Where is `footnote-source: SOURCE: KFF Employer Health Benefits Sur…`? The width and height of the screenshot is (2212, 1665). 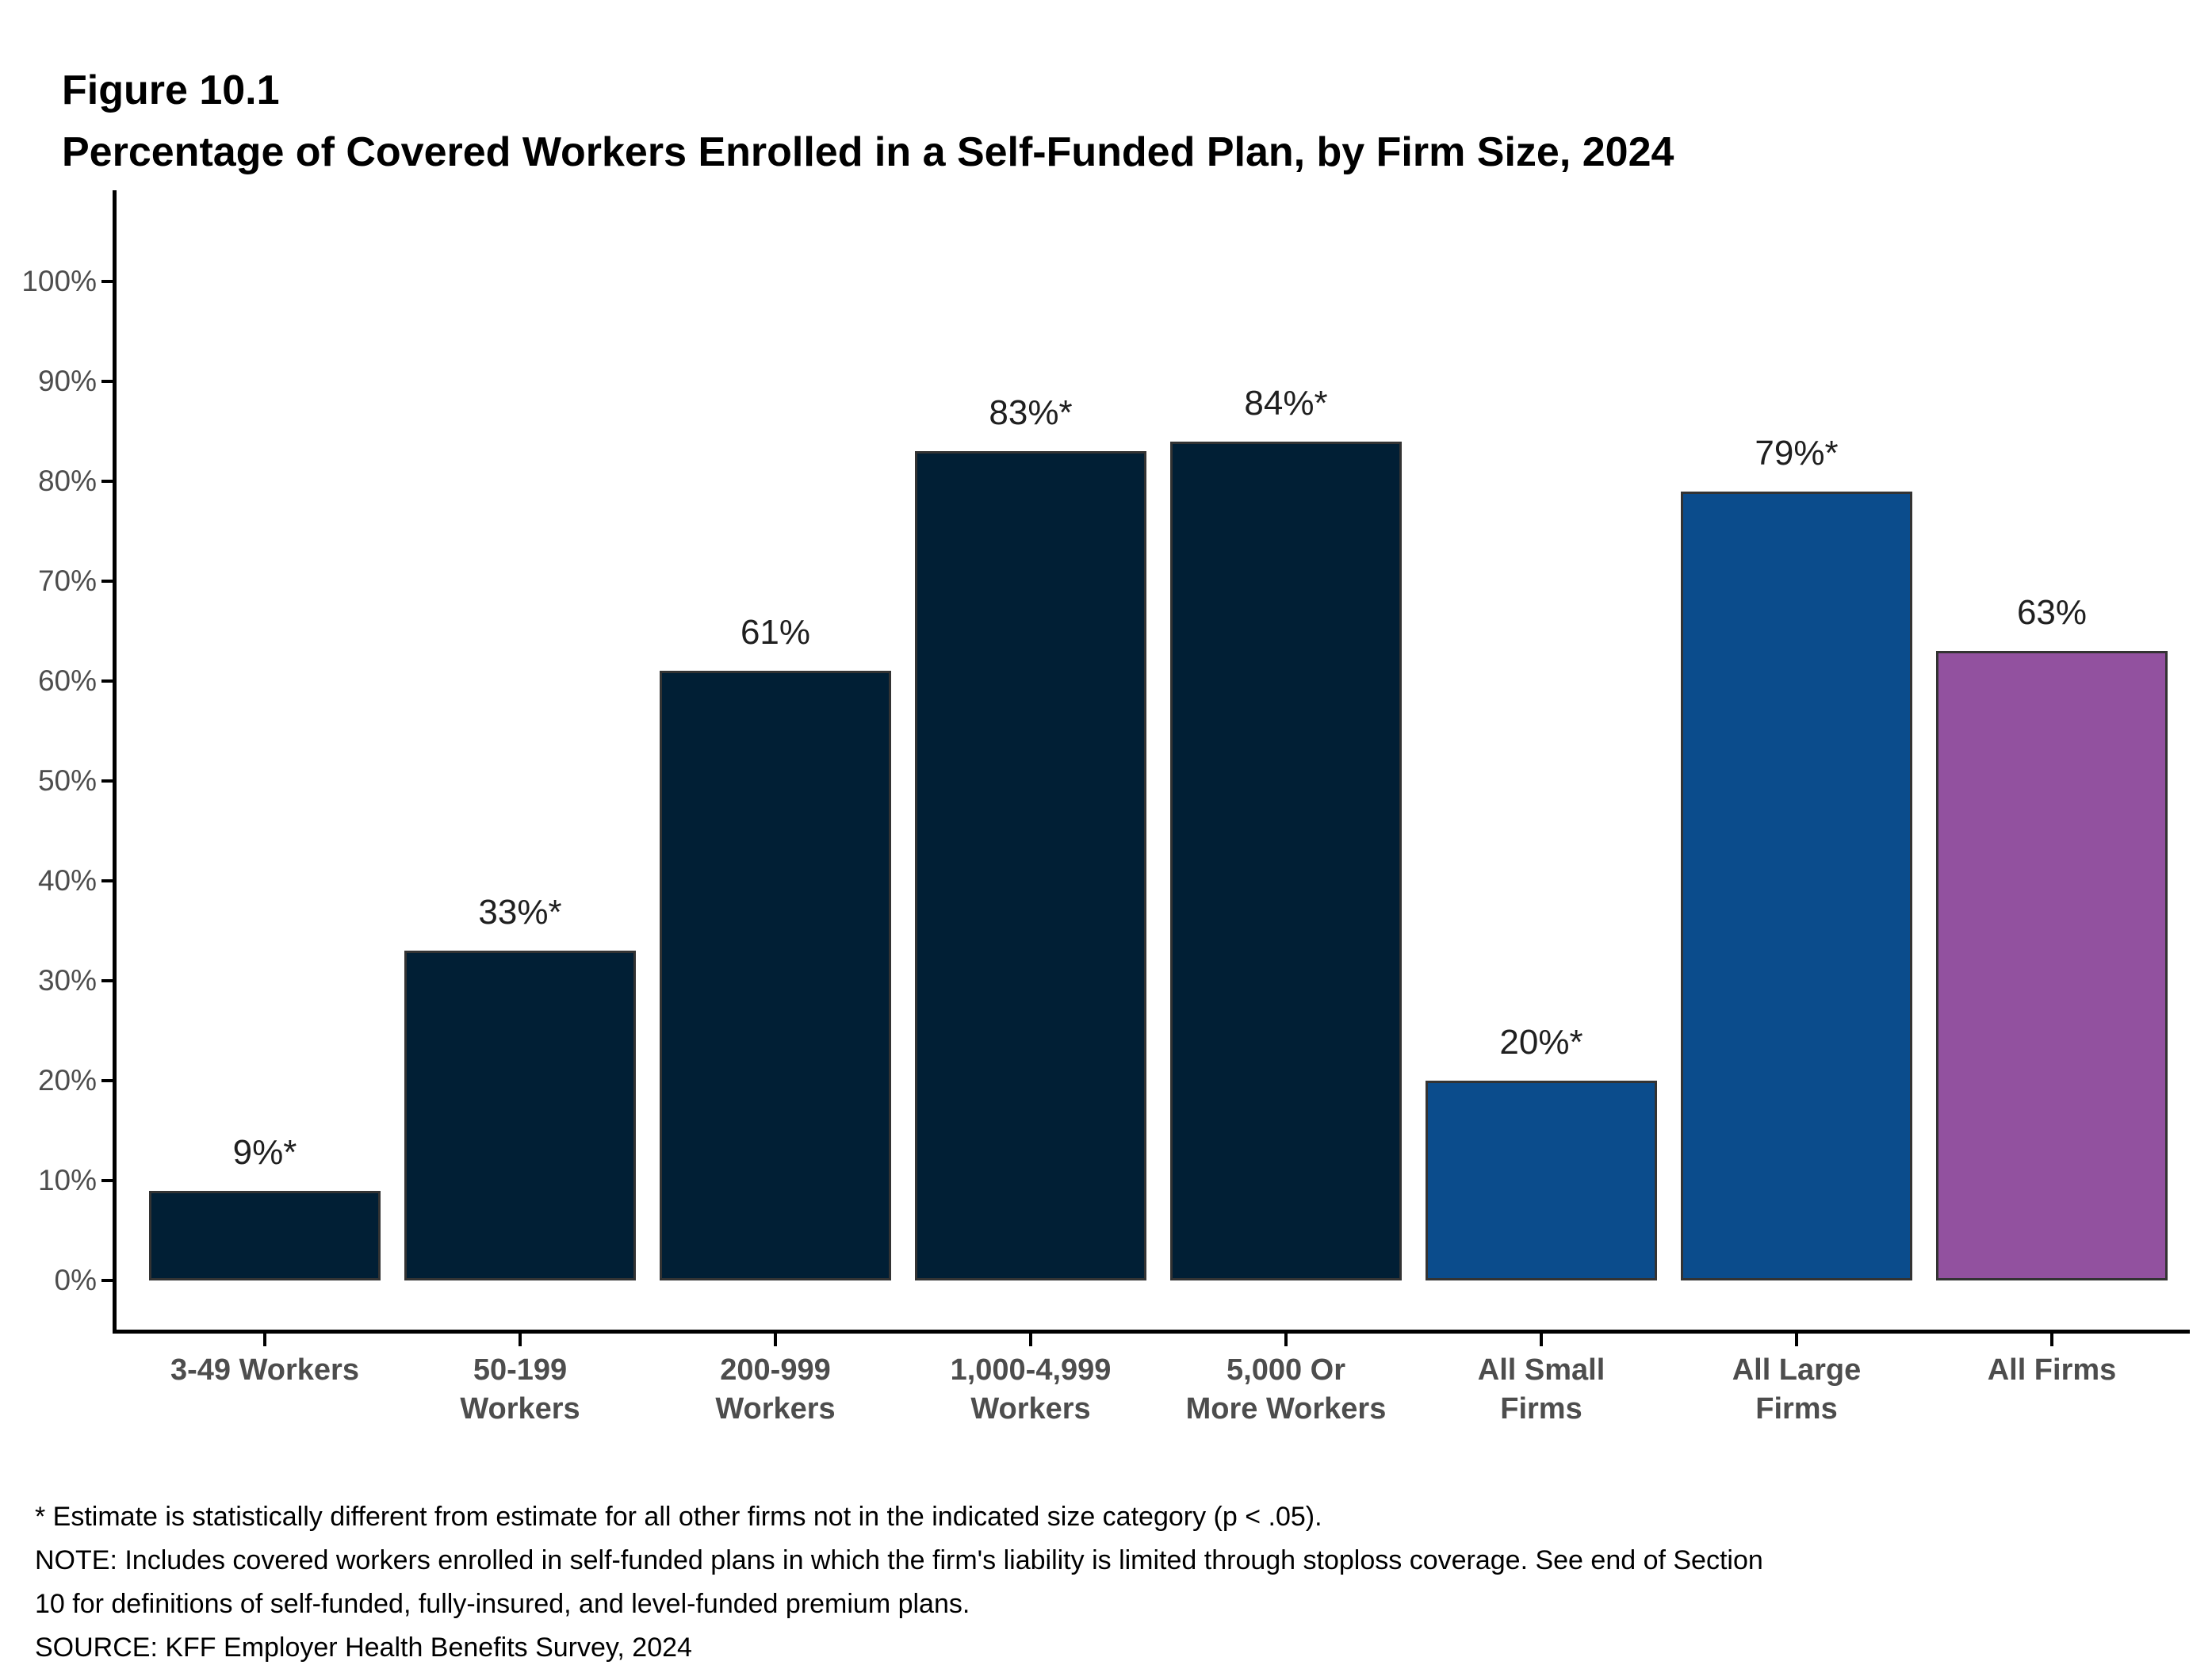
footnote-source: SOURCE: KFF Employer Health Benefits Sur… is located at coordinates (363, 1647).